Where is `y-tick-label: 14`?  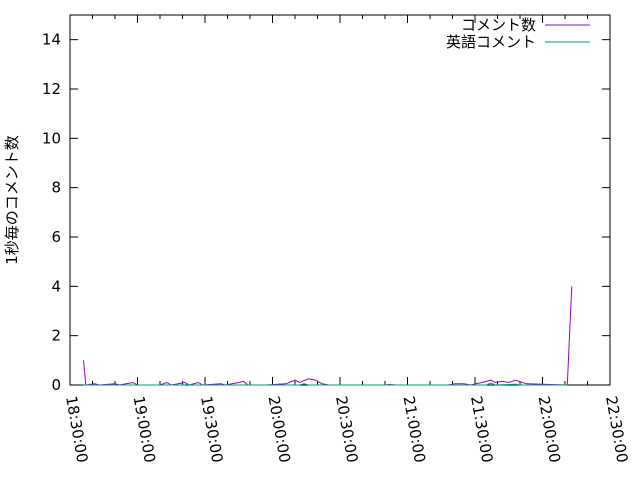 y-tick-label: 14 is located at coordinates (51, 40).